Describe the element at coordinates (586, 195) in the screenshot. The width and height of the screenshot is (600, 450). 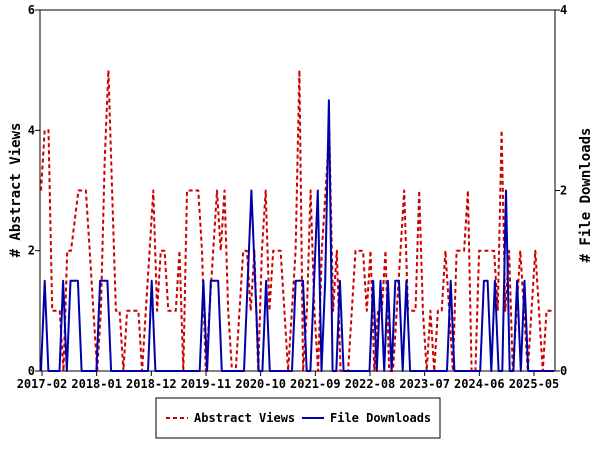
I see `right-axis-title: # File Downloads` at that location.